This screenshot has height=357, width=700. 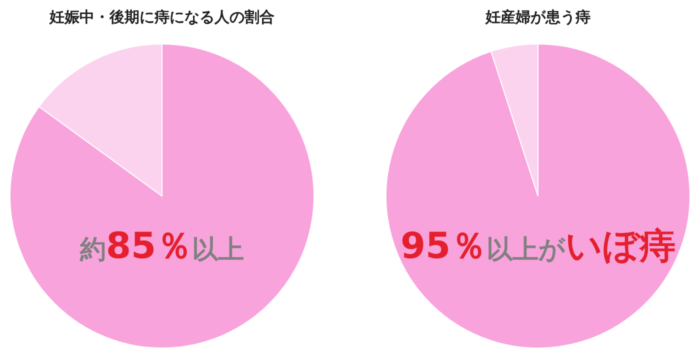 I want to click on annotation: 95％以上がいぼ痔, so click(x=538, y=246).